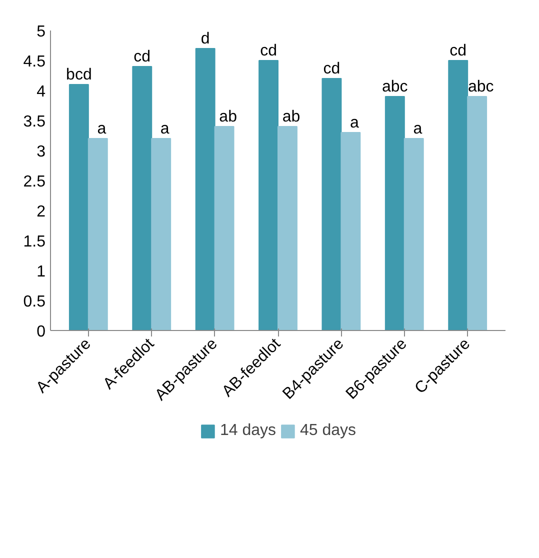 The height and width of the screenshot is (558, 539). What do you see at coordinates (79, 75) in the screenshot?
I see `annotation: bcd` at bounding box center [79, 75].